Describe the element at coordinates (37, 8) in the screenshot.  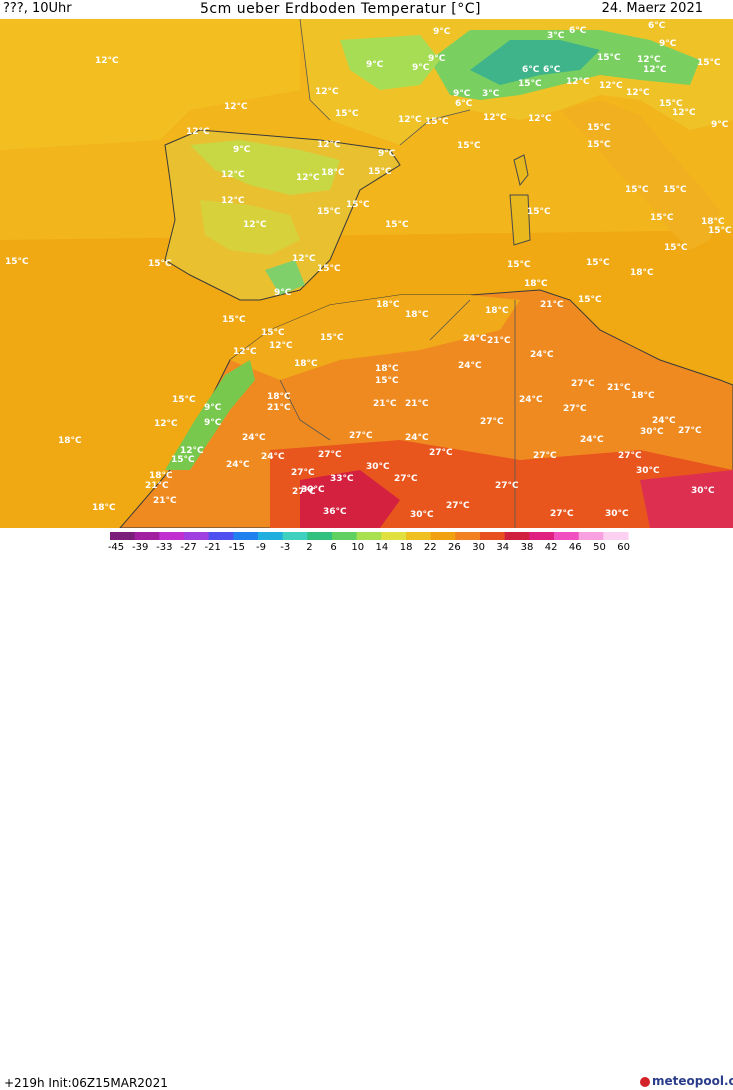
I see `time-label: ???, 10Uhr` at that location.